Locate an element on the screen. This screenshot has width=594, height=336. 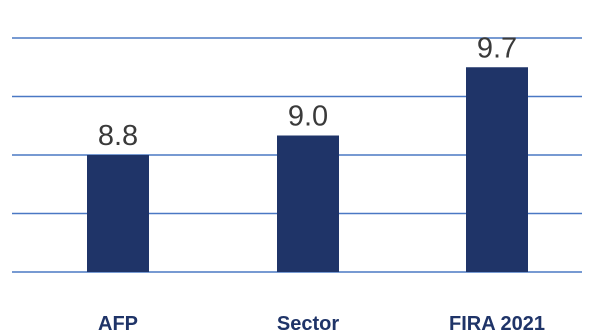
category-label: Sector is located at coordinates (308, 324).